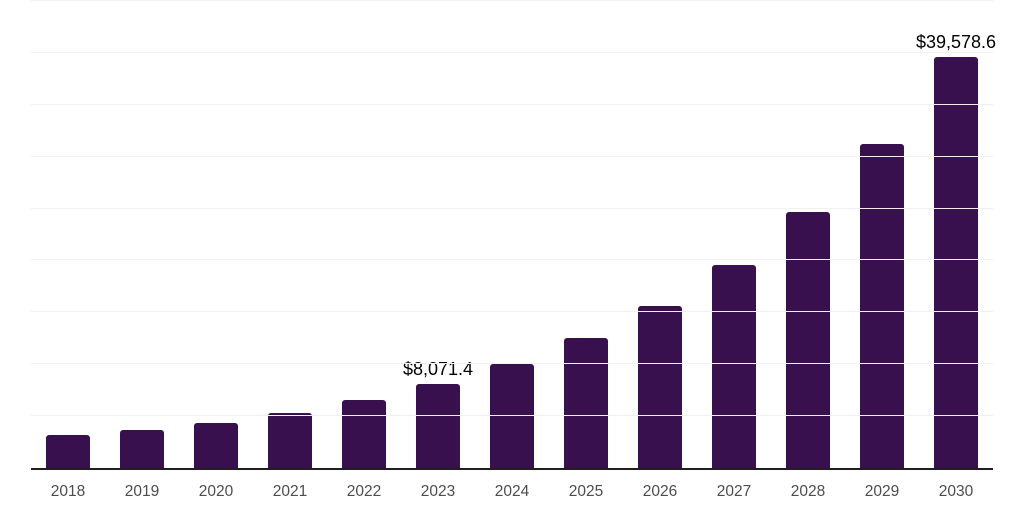 The width and height of the screenshot is (1024, 512). What do you see at coordinates (438, 369) in the screenshot?
I see `value-label-2023: $8,071.4` at bounding box center [438, 369].